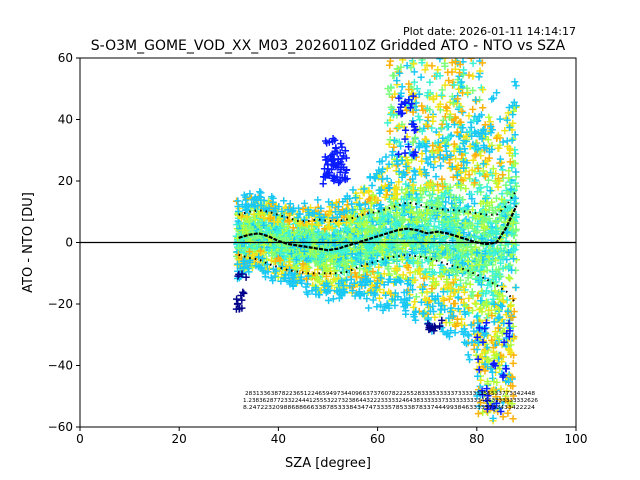 This screenshot has height=480, width=640. Describe the element at coordinates (476, 439) in the screenshot. I see `x-tick-label: 80` at that location.